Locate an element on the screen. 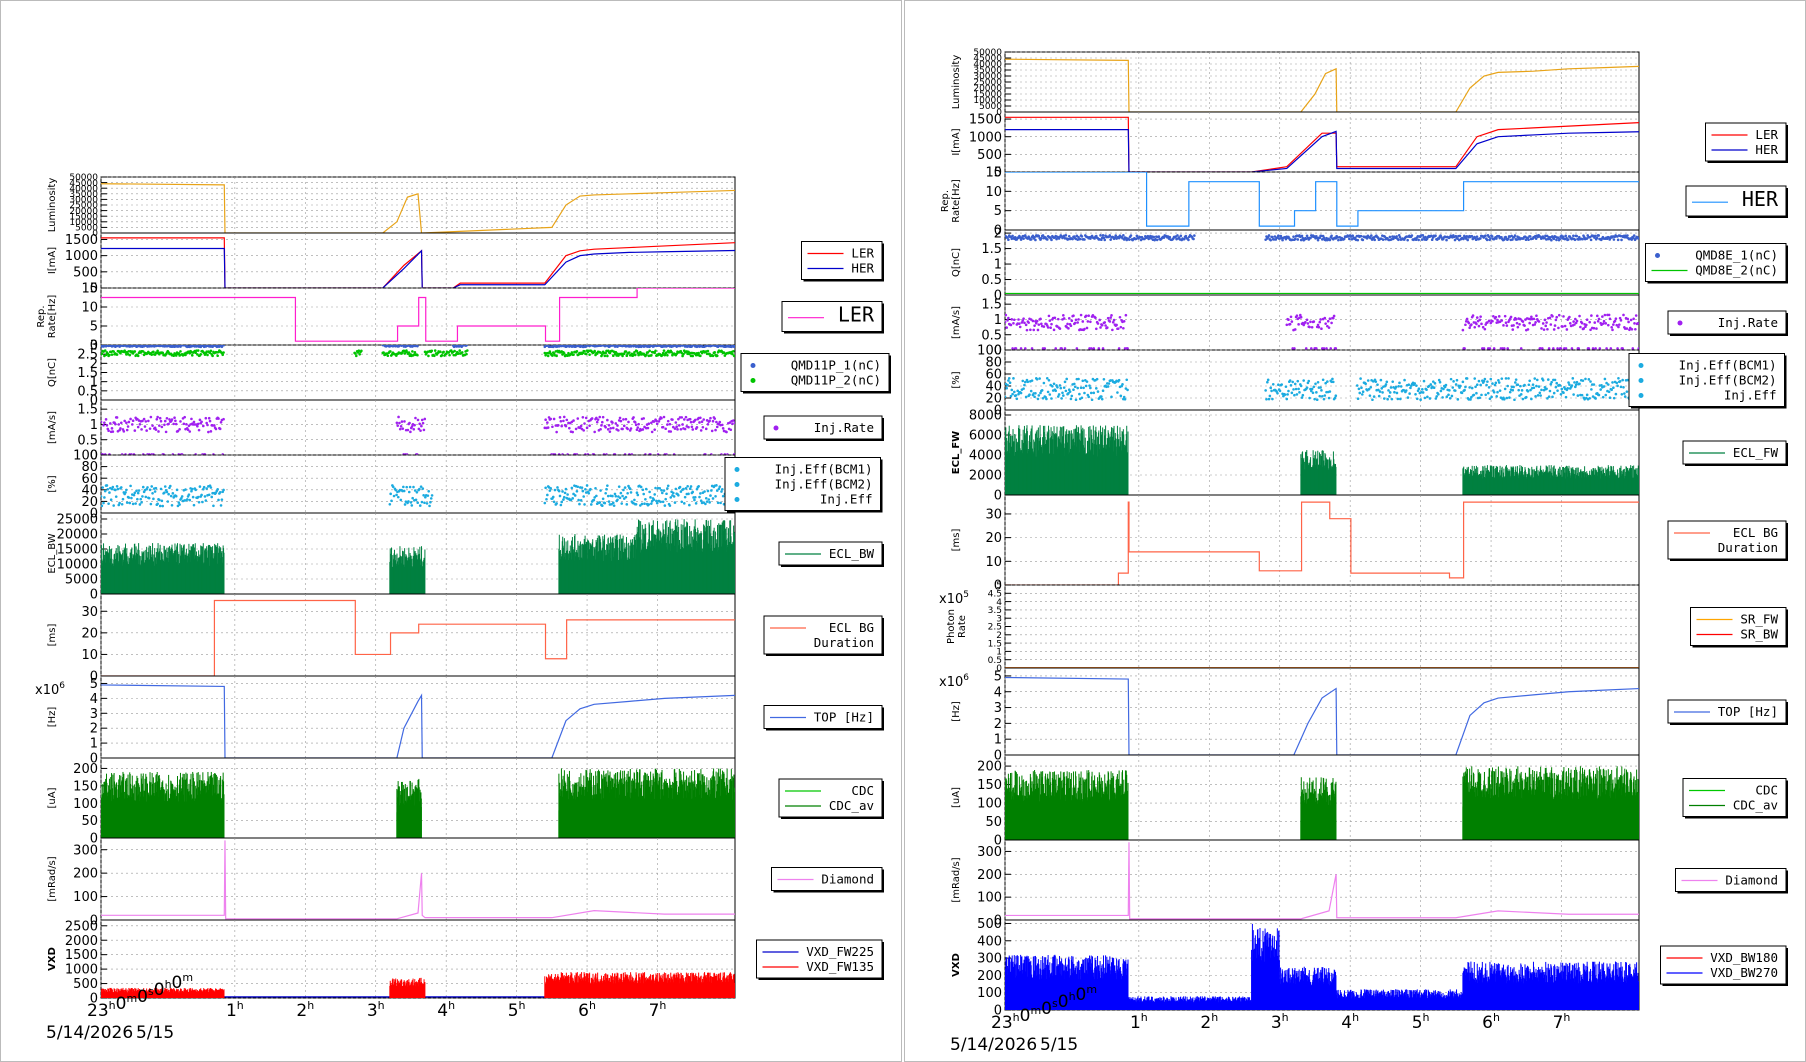 The width and height of the screenshot is (1806, 1062). y-axis-title: Rep.Rate[Hz] is located at coordinates (47, 317).